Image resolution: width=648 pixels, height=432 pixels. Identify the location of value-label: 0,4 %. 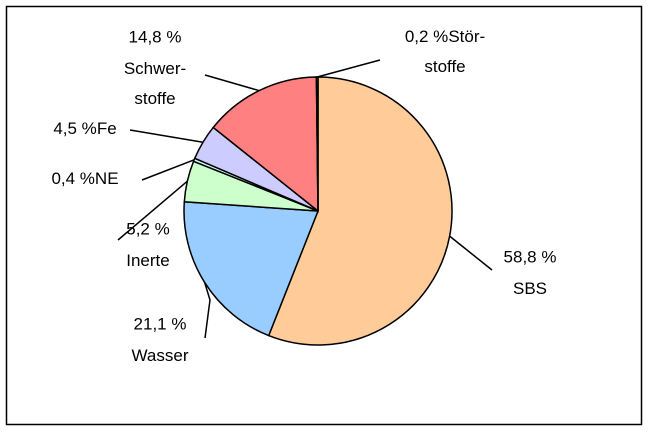
(72, 178).